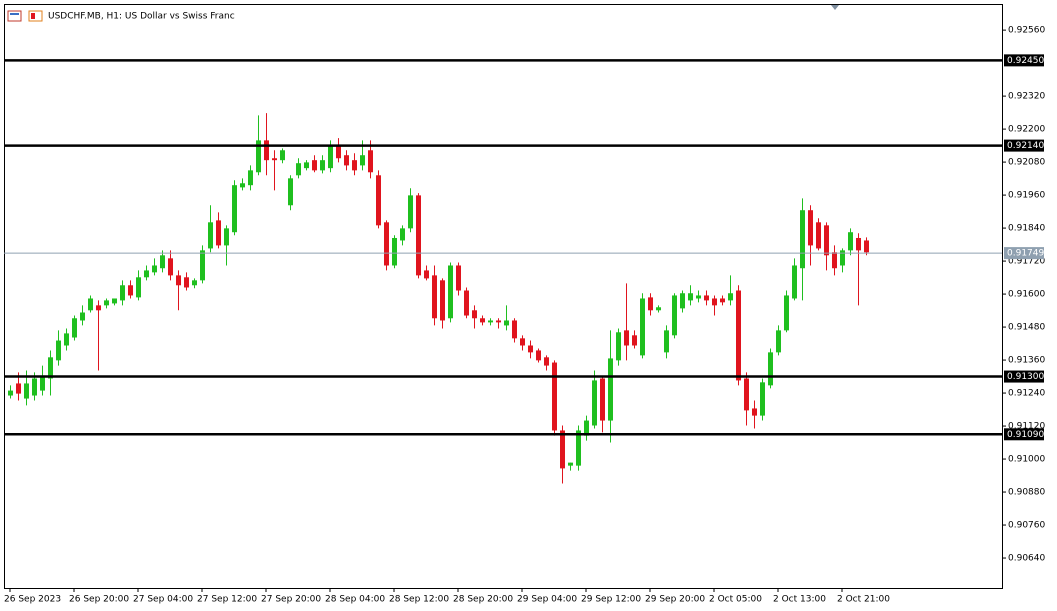 This screenshot has width=1057, height=611. What do you see at coordinates (483, 600) in the screenshot?
I see `x-tick-label: 28 Sep 20:00` at bounding box center [483, 600].